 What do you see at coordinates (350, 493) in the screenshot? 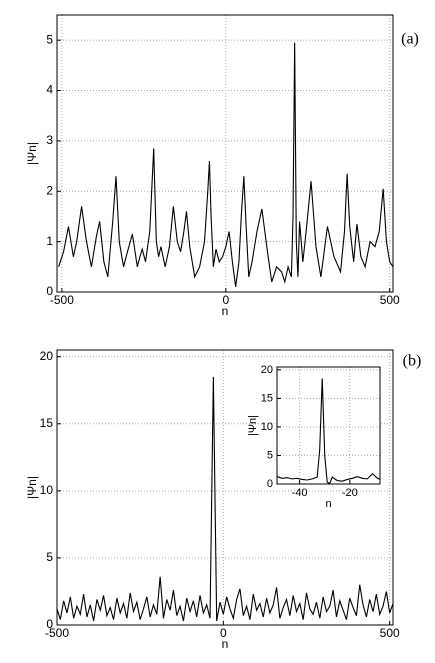
I see `x-tick-label: -20` at bounding box center [350, 493].